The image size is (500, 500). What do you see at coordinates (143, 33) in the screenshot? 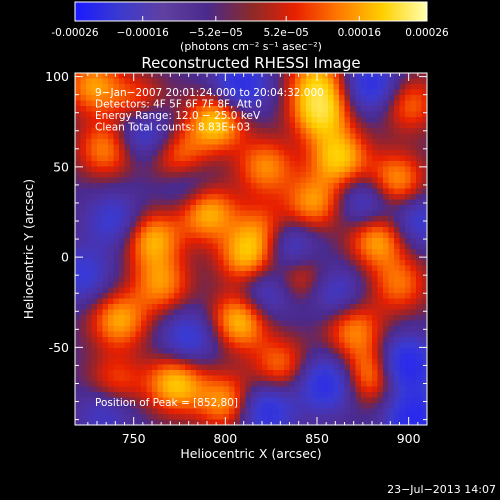
I see `colorbar-tick-label: −0.00016` at bounding box center [143, 33].